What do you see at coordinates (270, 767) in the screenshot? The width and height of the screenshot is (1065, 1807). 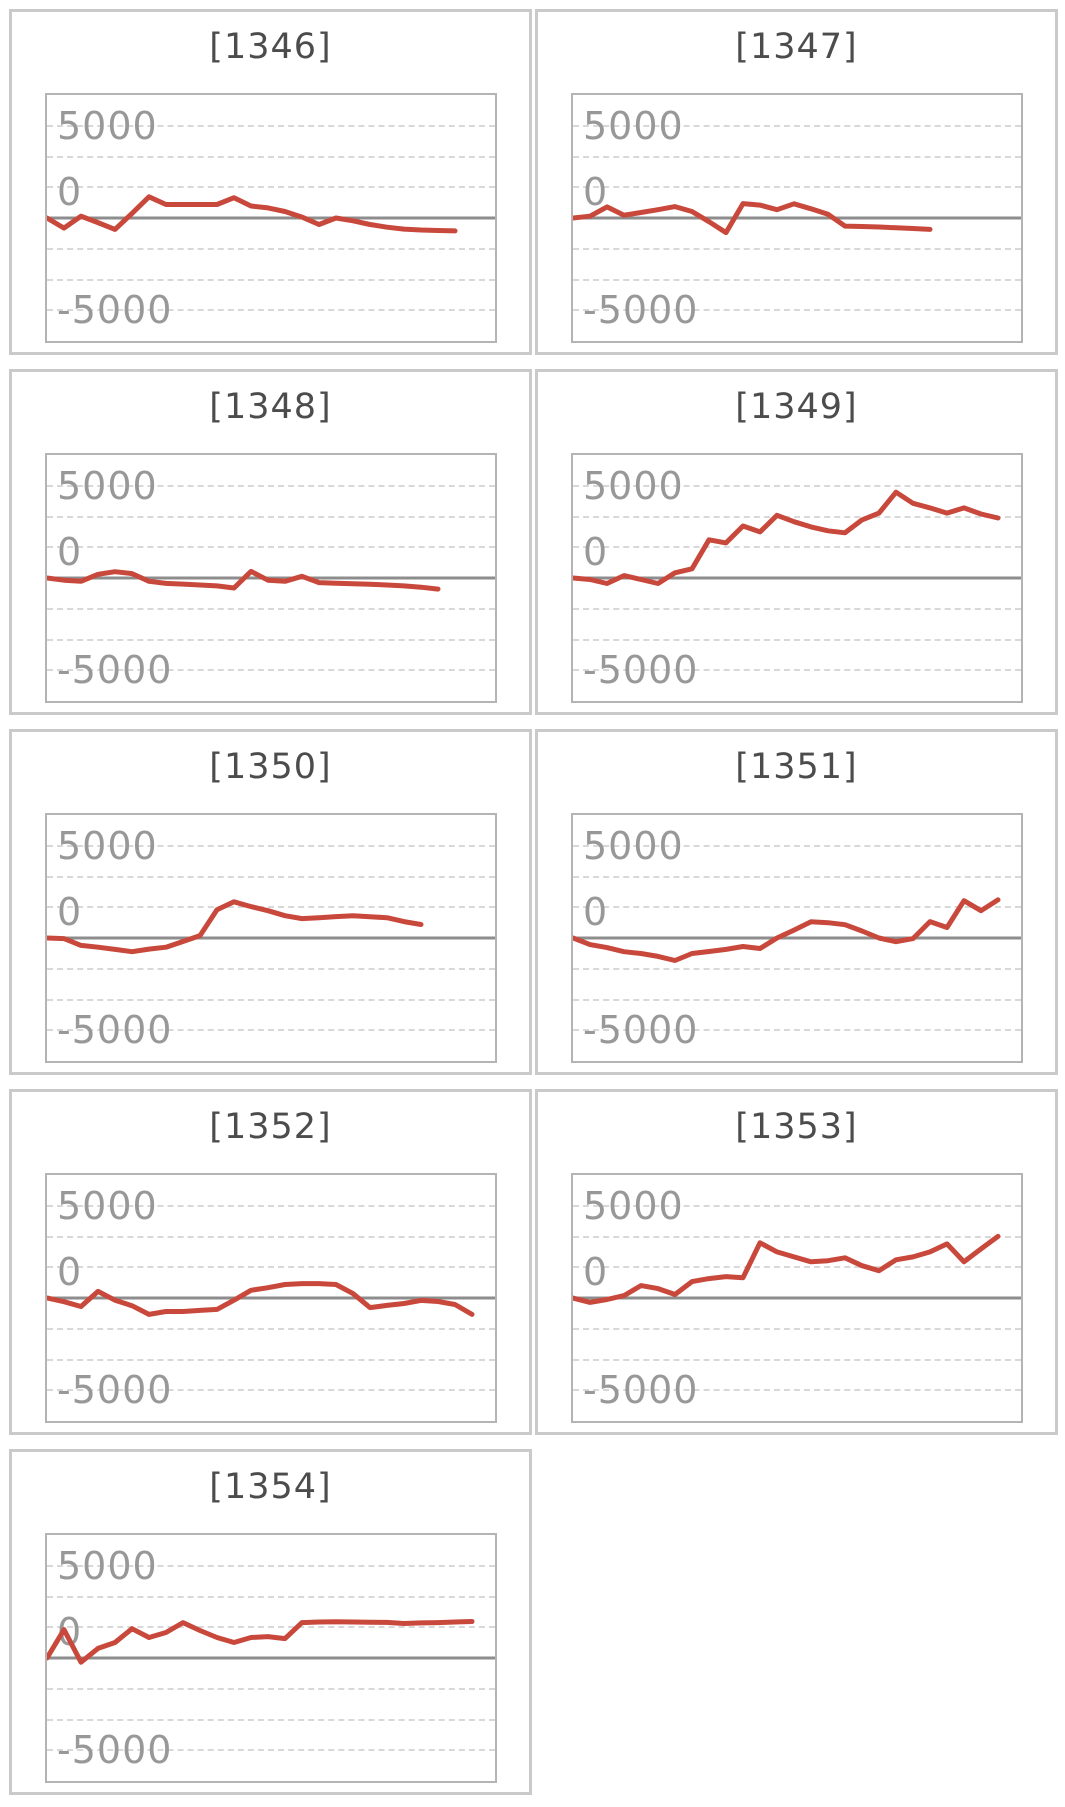 I see `chart-title: [1350]` at bounding box center [270, 767].